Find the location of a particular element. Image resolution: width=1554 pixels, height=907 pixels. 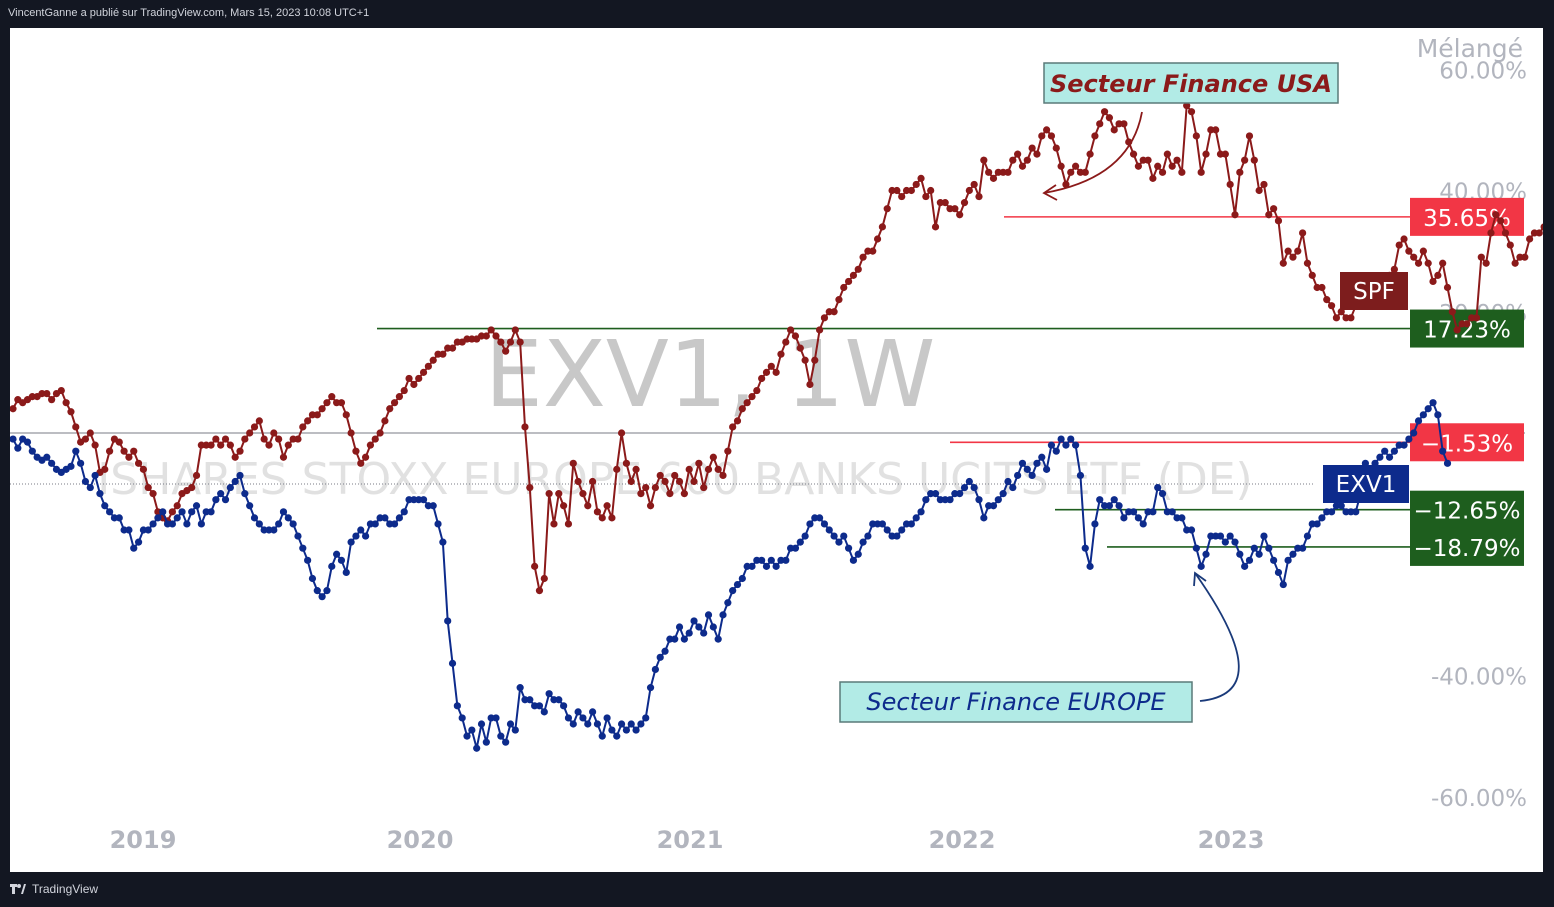

reference-line-label: −1.53% is located at coordinates (1467, 444).